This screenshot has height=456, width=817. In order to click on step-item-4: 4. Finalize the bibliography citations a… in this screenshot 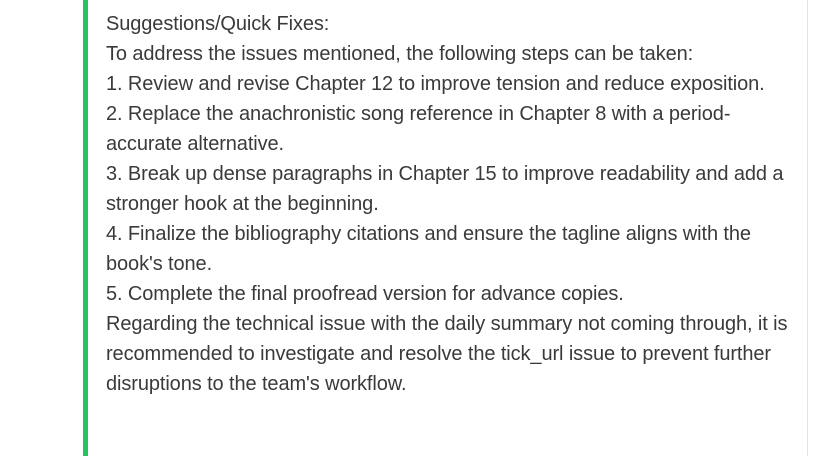, I will do `click(428, 249)`.